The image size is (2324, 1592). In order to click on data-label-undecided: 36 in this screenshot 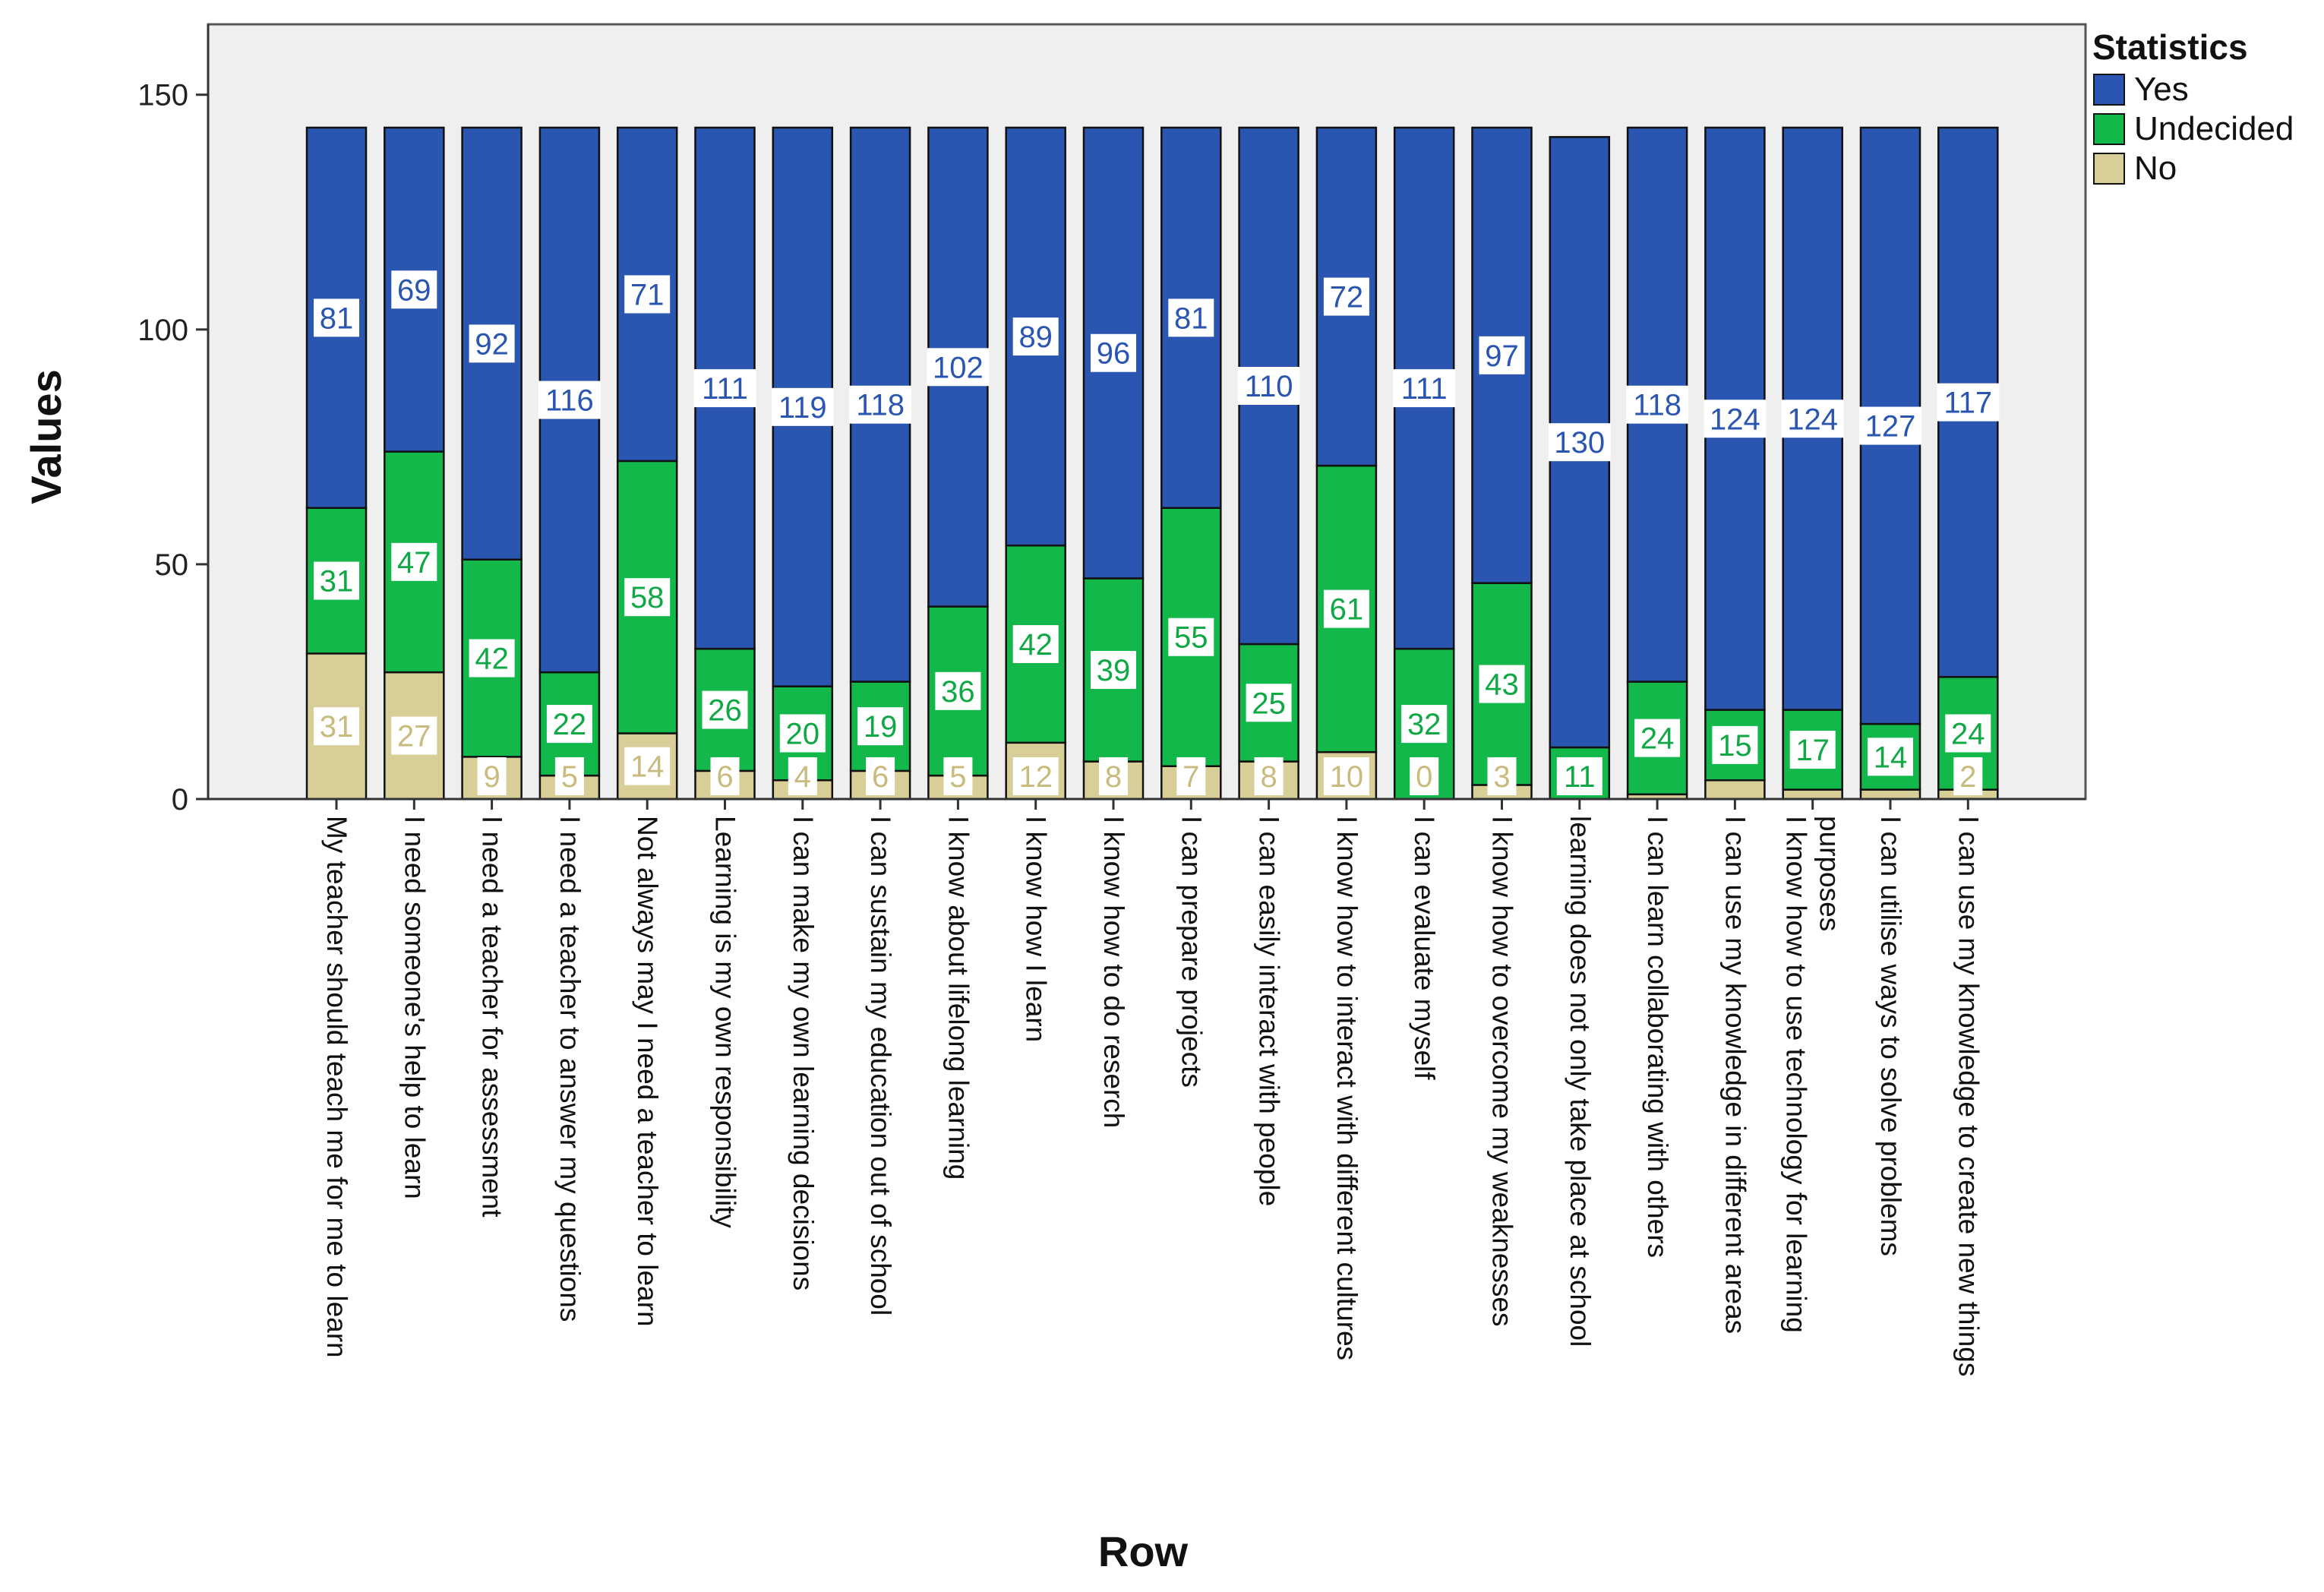, I will do `click(958, 692)`.